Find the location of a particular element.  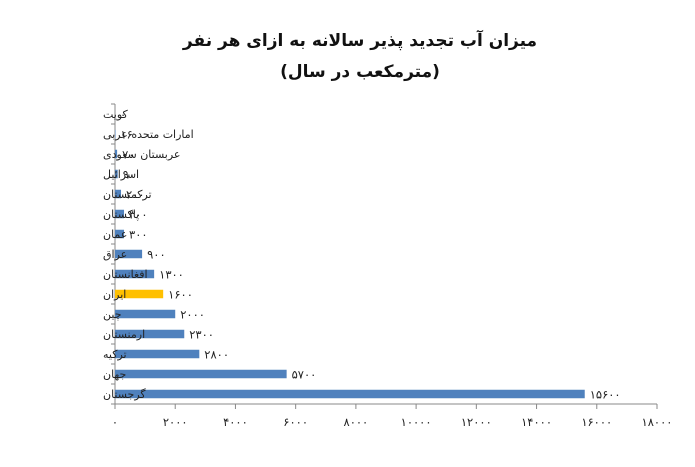

category-label: ترکمنستان is located at coordinates (127, 194).